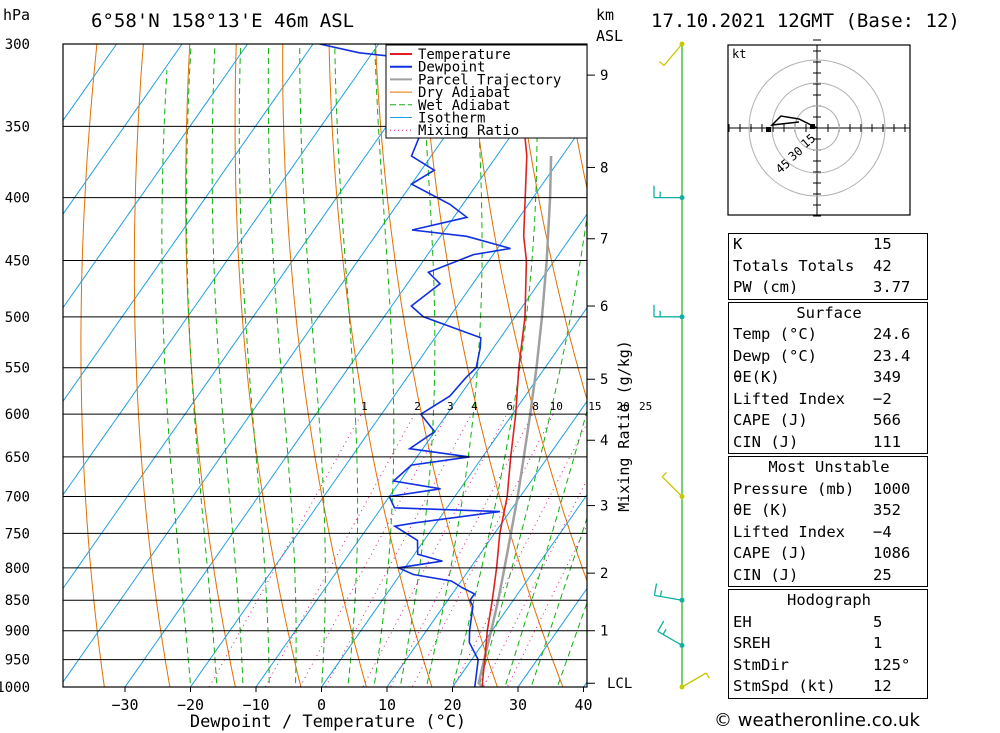 The height and width of the screenshot is (733, 1000). Describe the element at coordinates (829, 443) in the screenshot. I see `indices-row: CIN (J) 111` at that location.